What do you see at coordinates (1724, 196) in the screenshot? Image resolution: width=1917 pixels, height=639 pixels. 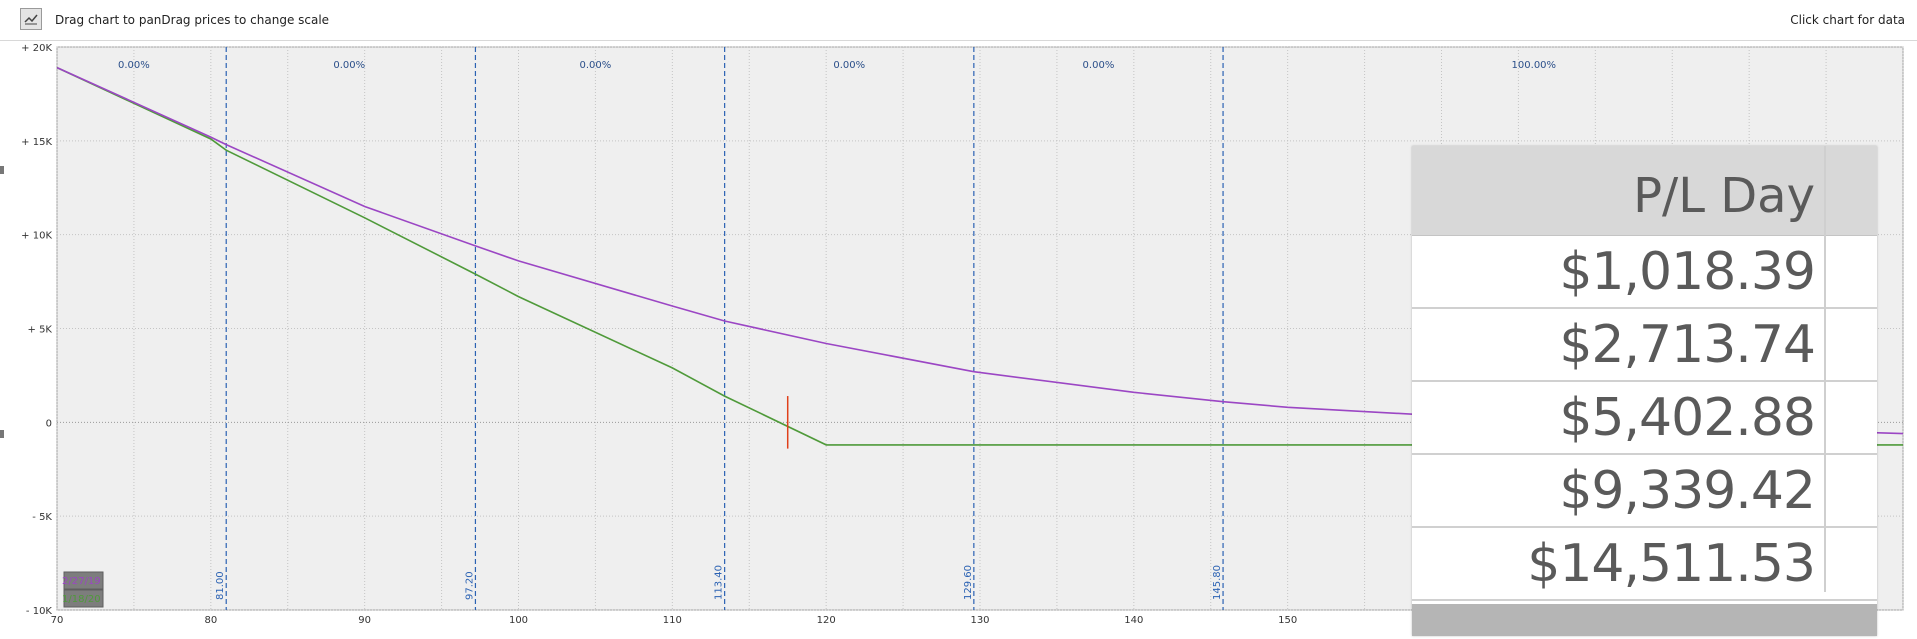 I see `pl-day-header-label: P/L Day` at bounding box center [1724, 196].